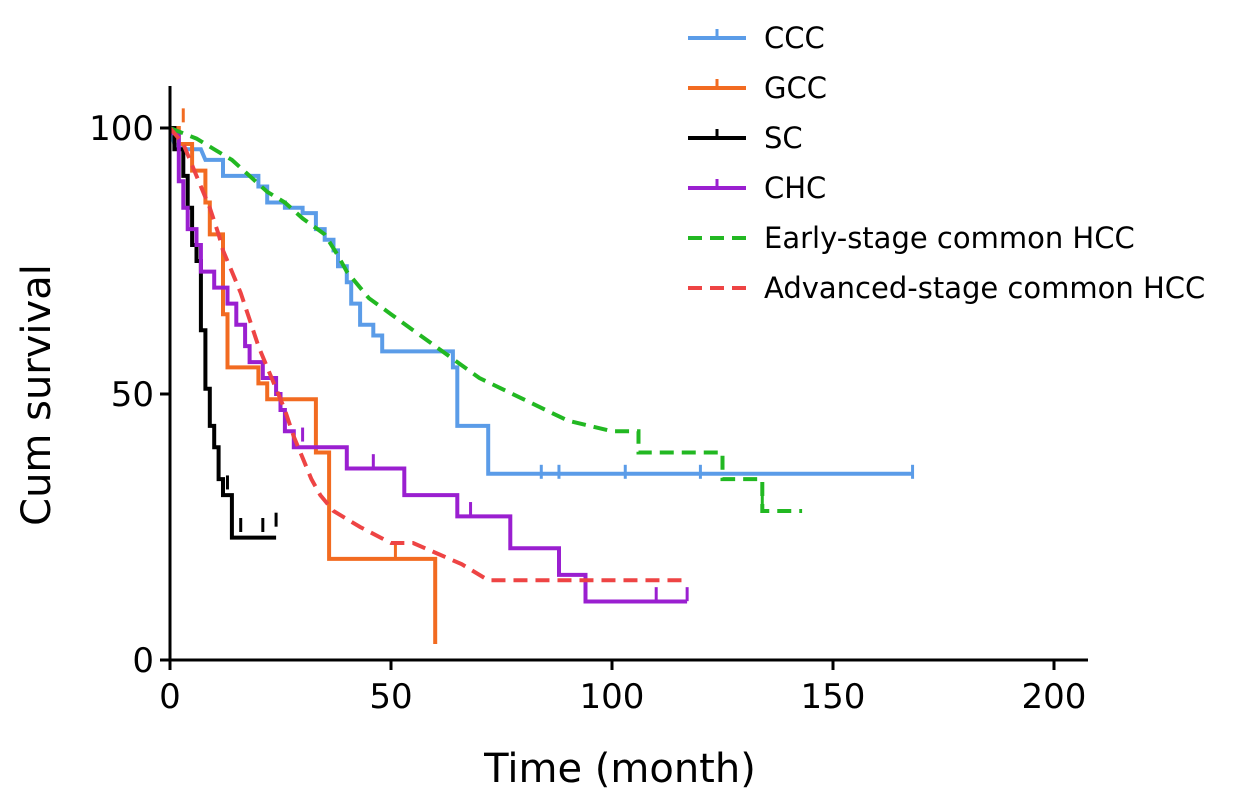 The image size is (1260, 807). What do you see at coordinates (794, 38) in the screenshot?
I see `legend-label-ccc: CCC` at bounding box center [794, 38].